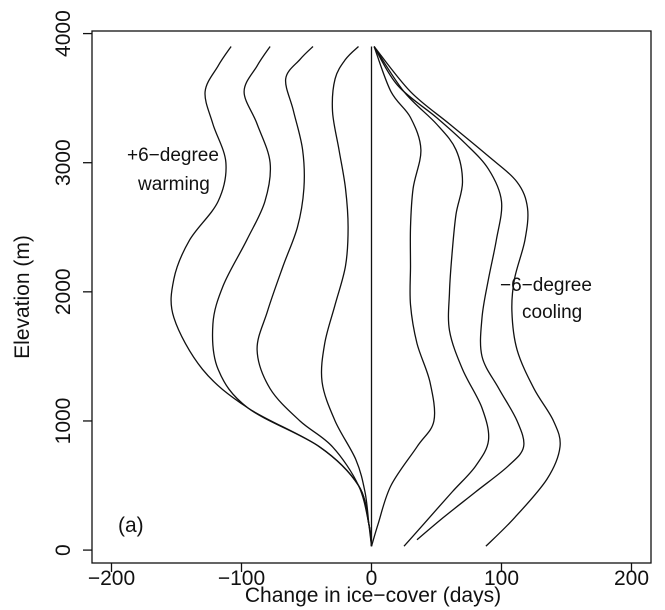 This screenshot has height=610, width=665. I want to click on y-tick-label: 3000, so click(63, 162).